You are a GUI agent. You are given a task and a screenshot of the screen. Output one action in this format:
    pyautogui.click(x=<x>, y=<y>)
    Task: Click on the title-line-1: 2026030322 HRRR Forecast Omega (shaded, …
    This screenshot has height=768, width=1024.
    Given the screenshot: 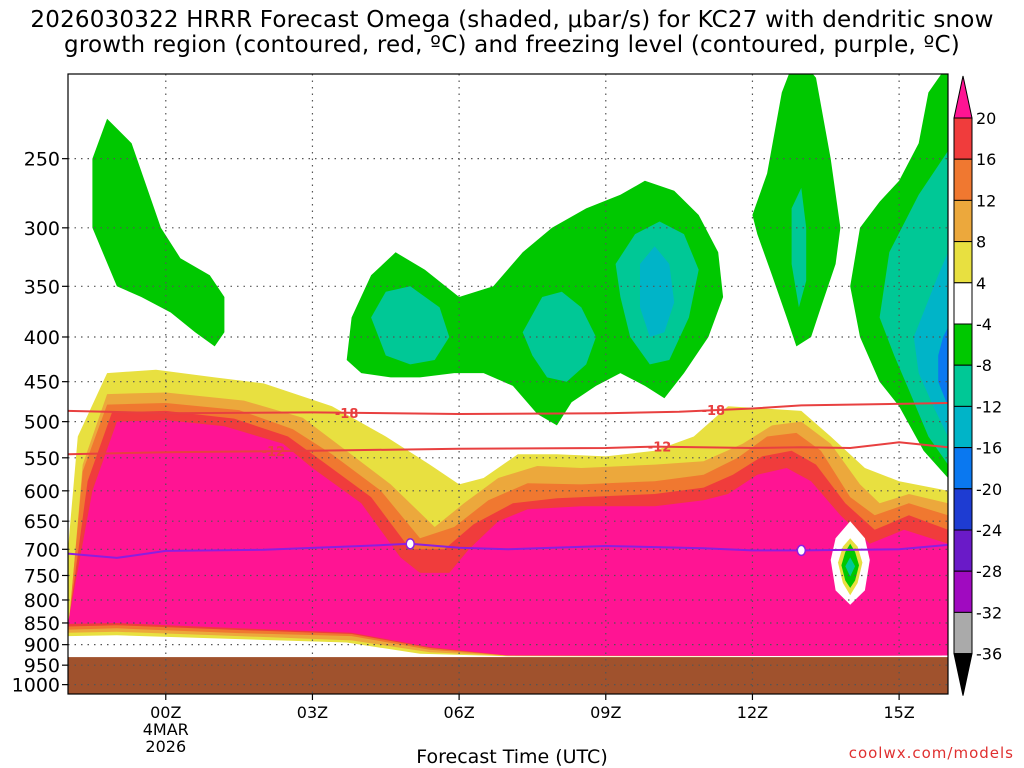 What is the action you would take?
    pyautogui.click(x=512, y=20)
    